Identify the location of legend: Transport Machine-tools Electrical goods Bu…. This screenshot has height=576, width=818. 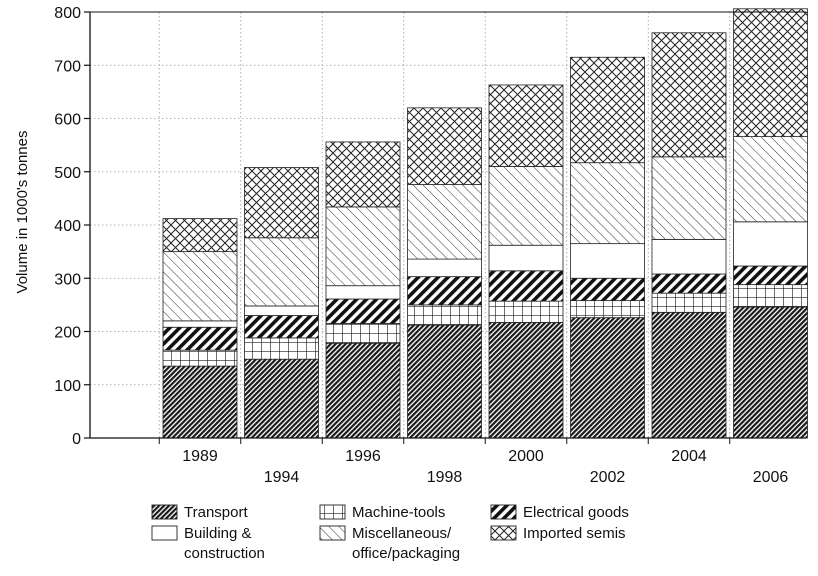
(390, 533).